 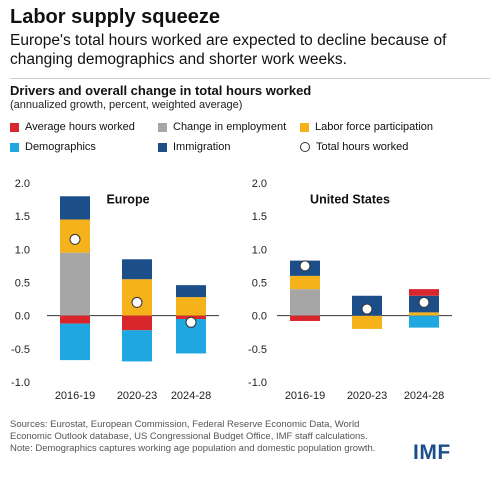 I want to click on legend-swatch-employment, so click(x=162, y=127).